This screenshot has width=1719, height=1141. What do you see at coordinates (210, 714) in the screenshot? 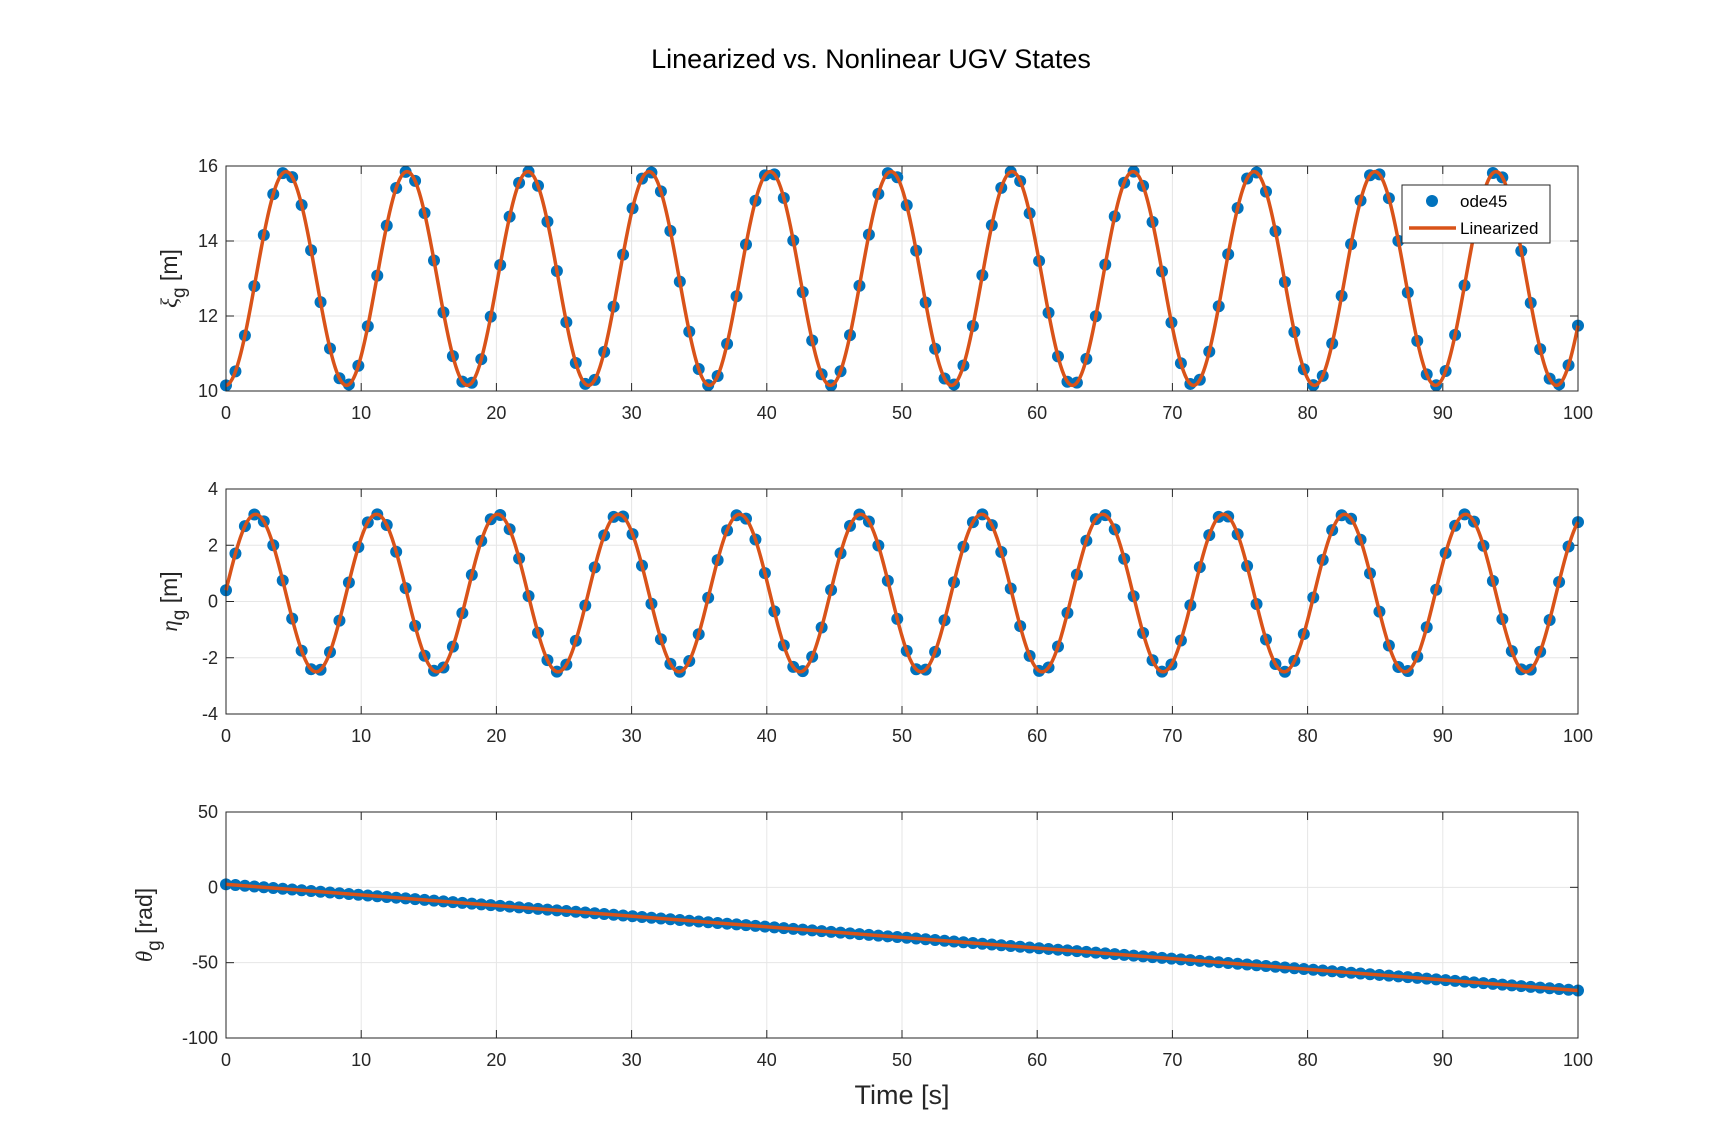
I see `y-tick-label: -4` at bounding box center [210, 714].